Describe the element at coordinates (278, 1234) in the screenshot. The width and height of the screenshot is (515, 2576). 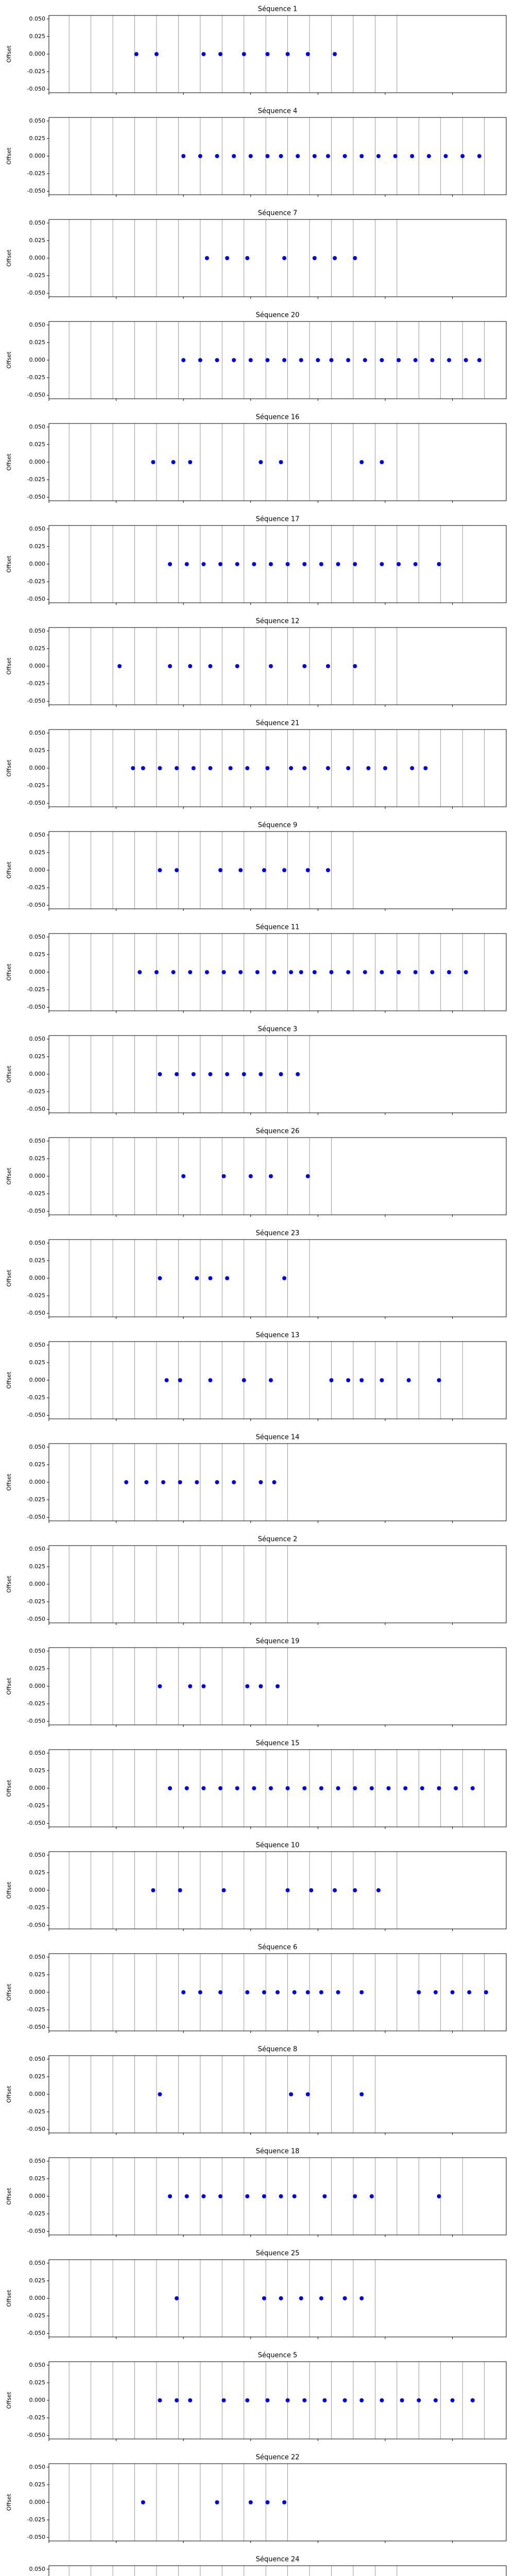
I see `panel-title: Séquence 23` at that location.